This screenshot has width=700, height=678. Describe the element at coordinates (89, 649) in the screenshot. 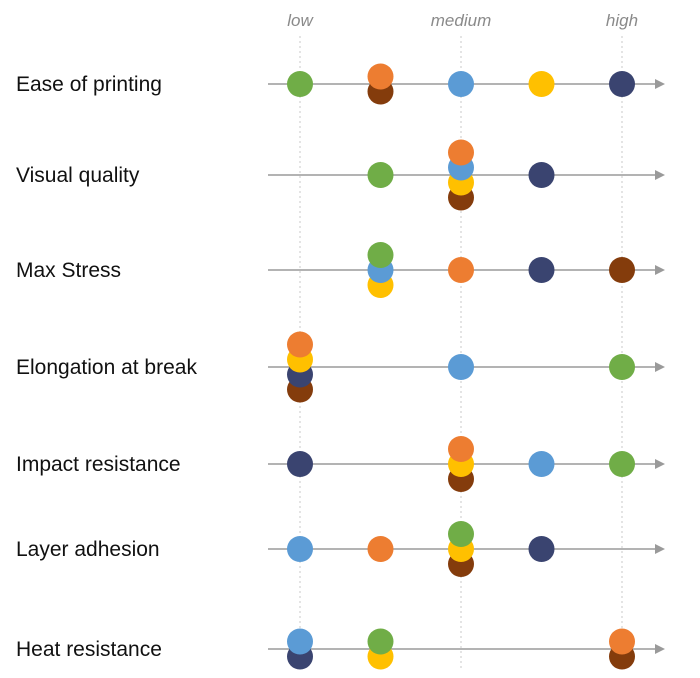

I see `row-label: Heat resistance` at that location.